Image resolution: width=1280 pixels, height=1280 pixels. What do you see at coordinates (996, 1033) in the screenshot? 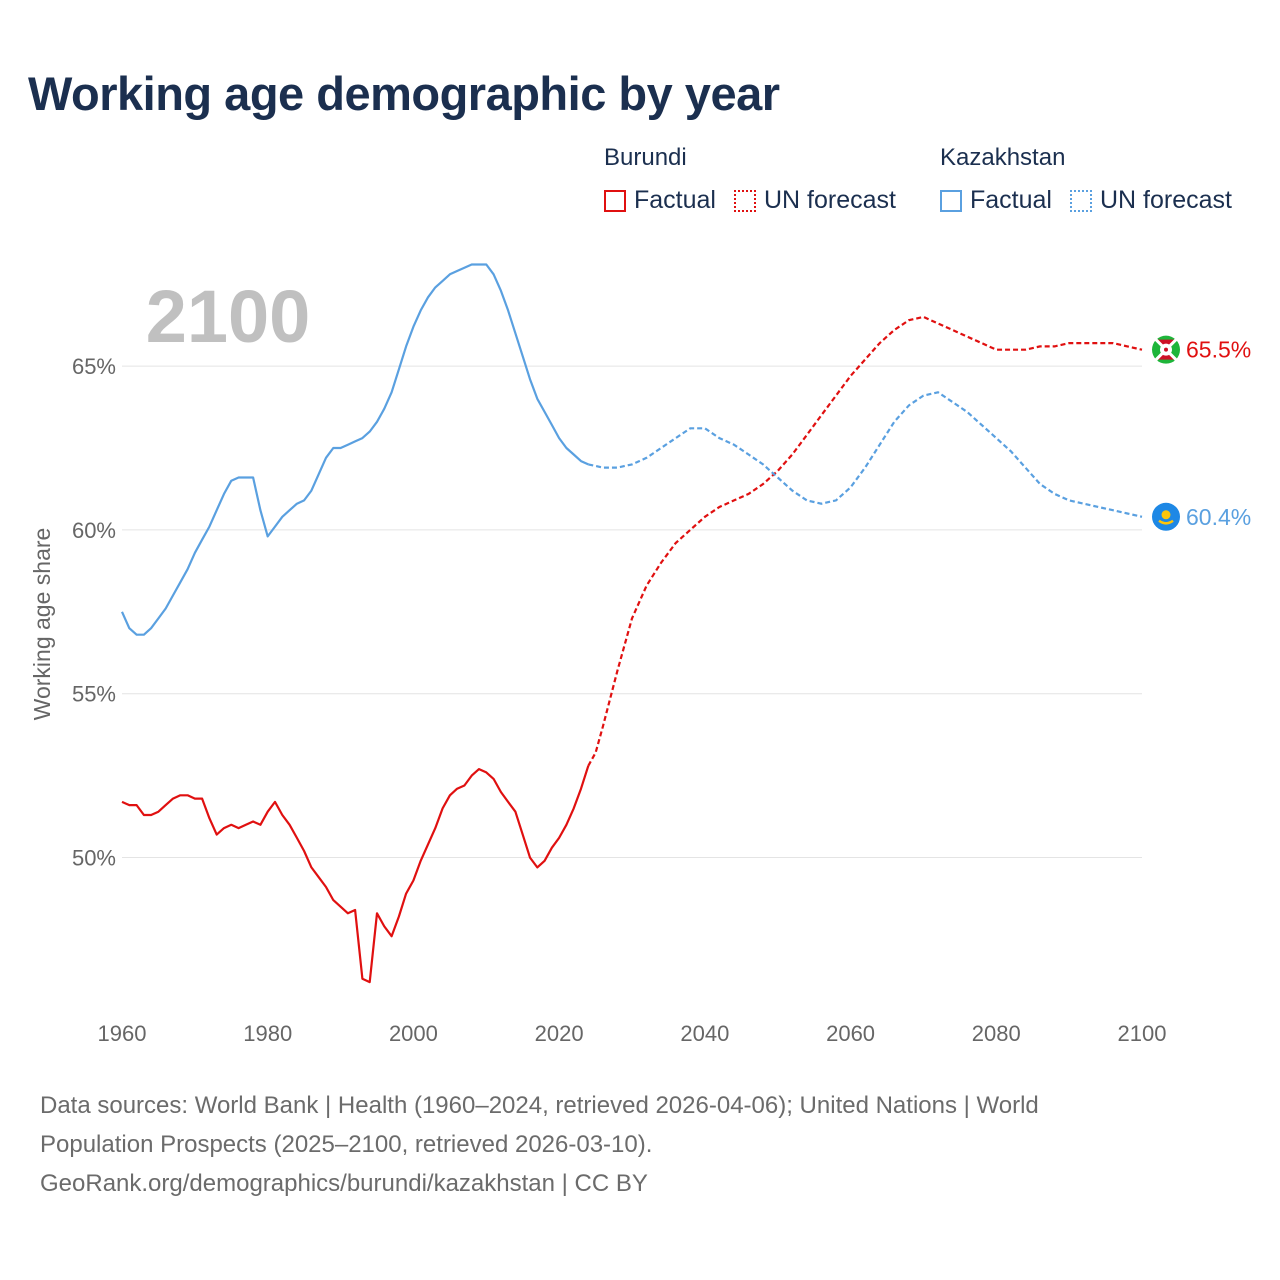
I see `x-tick-label: 2080` at bounding box center [996, 1033].